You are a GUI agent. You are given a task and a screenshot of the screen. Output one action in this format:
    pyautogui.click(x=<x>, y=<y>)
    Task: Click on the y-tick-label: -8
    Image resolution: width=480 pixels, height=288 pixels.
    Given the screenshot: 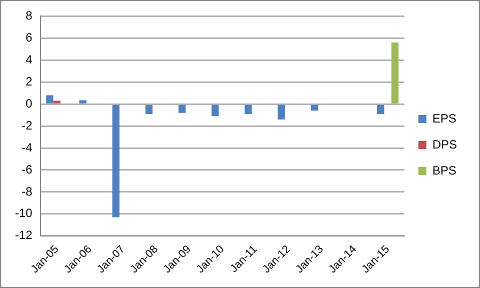 What is the action you would take?
    pyautogui.click(x=27, y=191)
    